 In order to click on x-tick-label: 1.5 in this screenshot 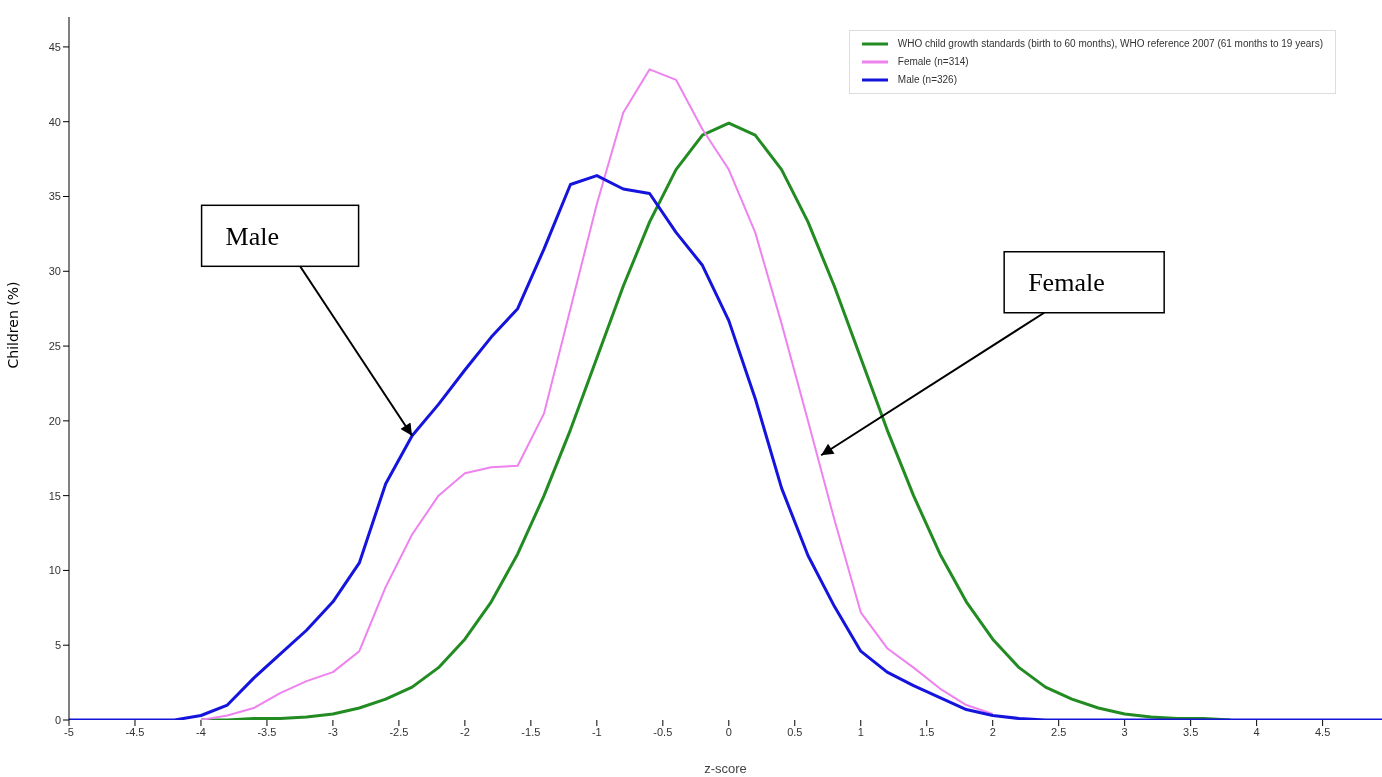, I will do `click(927, 731)`.